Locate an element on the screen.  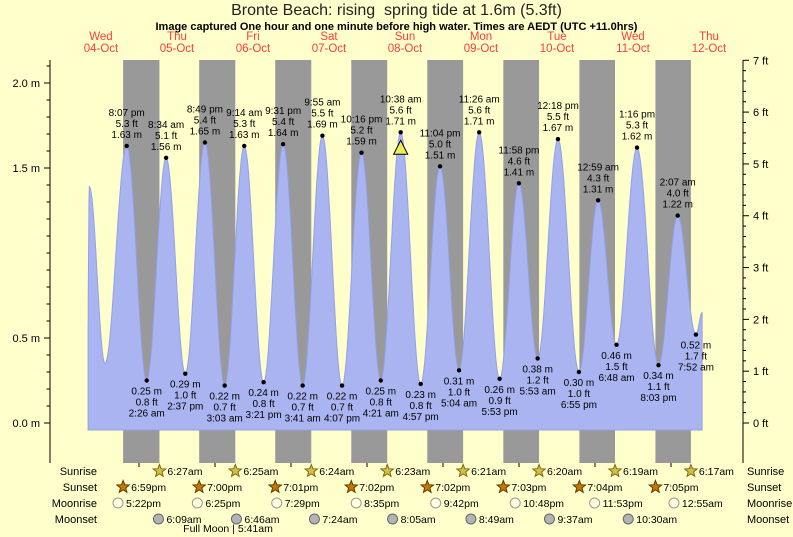
astro-time-label: 6:25pm is located at coordinates (222, 504).